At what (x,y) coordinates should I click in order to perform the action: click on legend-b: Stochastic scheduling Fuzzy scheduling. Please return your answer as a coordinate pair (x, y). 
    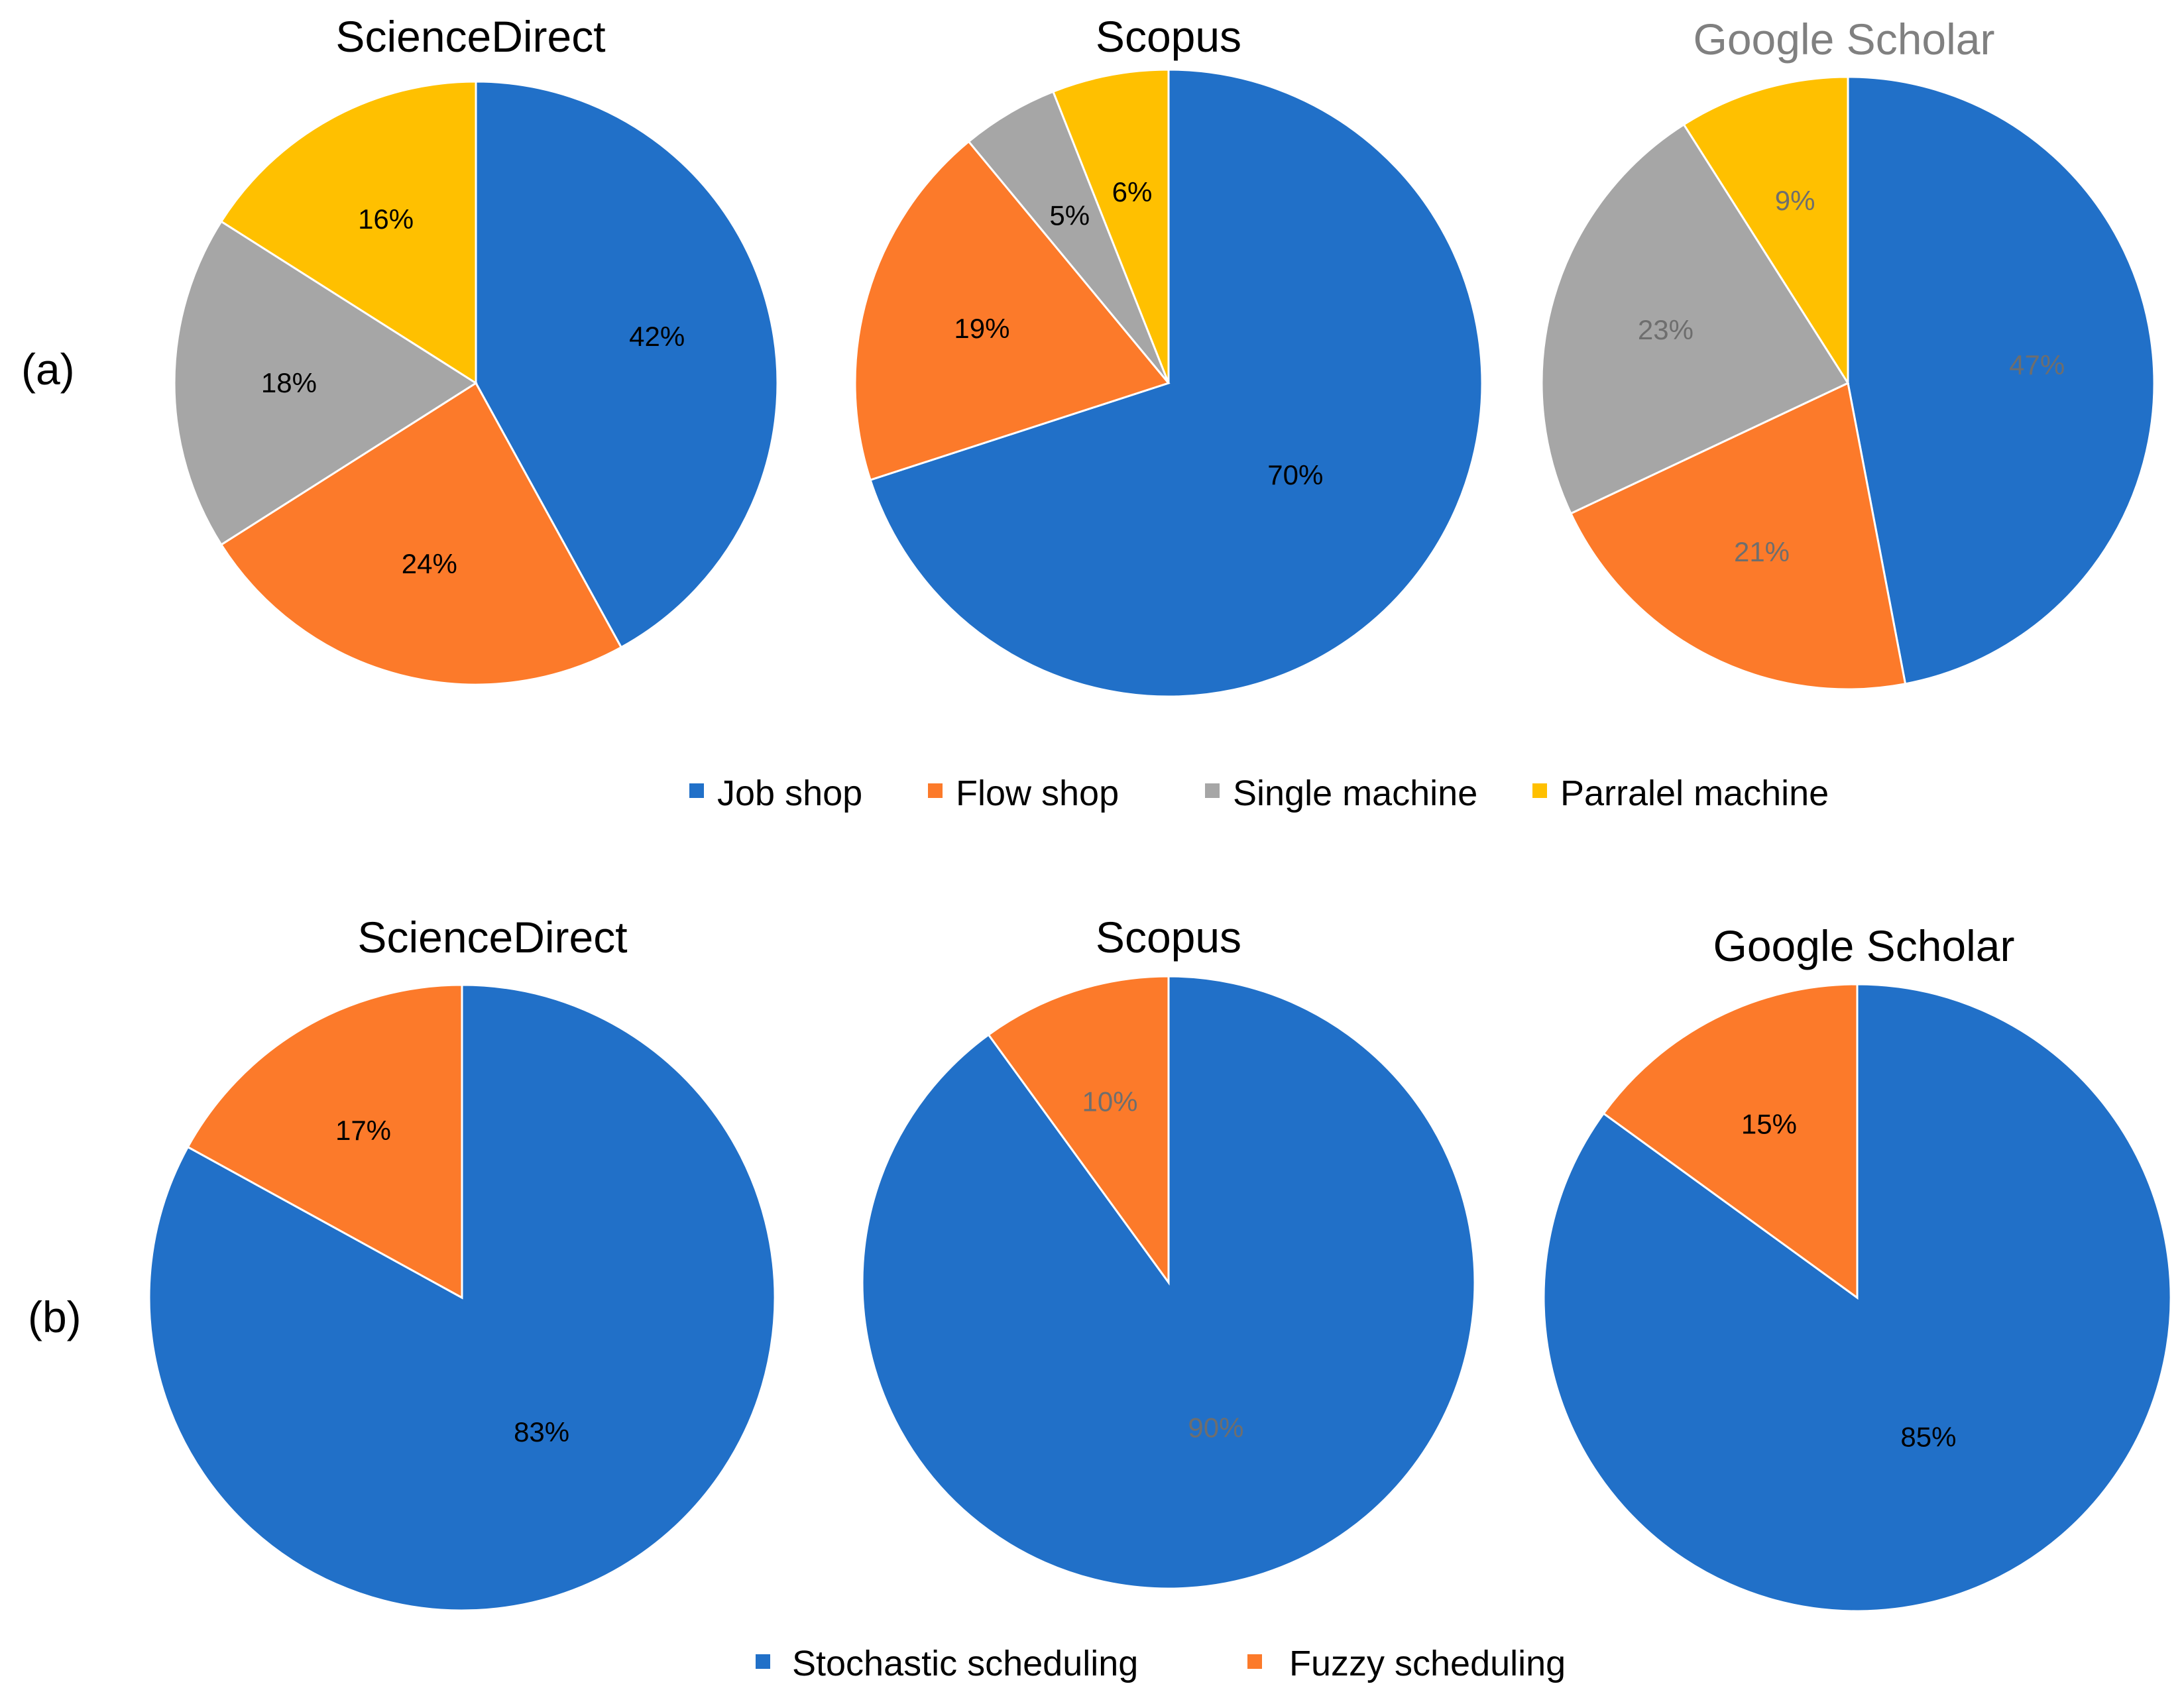
    Looking at the image, I should click on (1161, 1663).